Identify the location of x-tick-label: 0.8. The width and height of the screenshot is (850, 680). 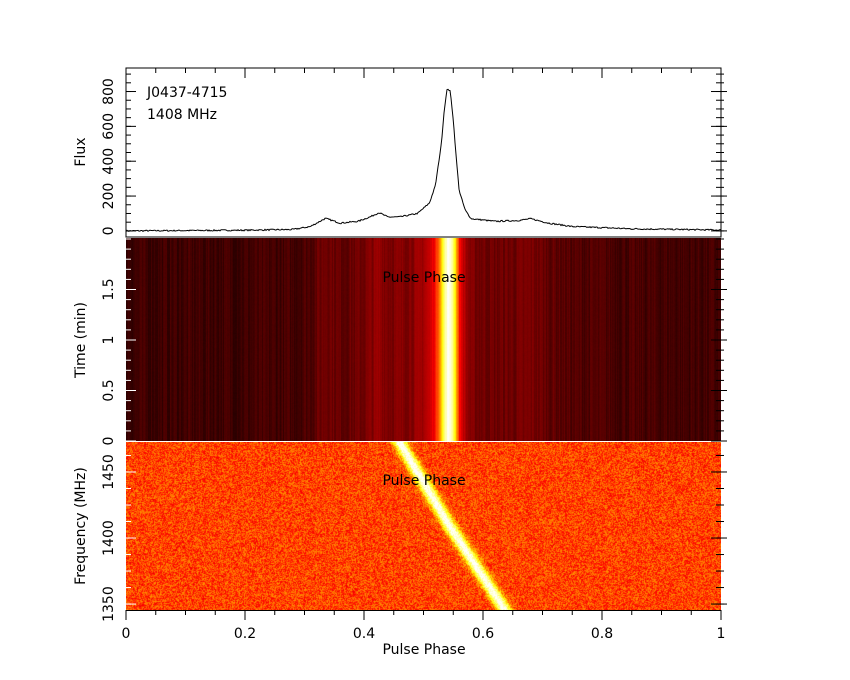
(602, 634).